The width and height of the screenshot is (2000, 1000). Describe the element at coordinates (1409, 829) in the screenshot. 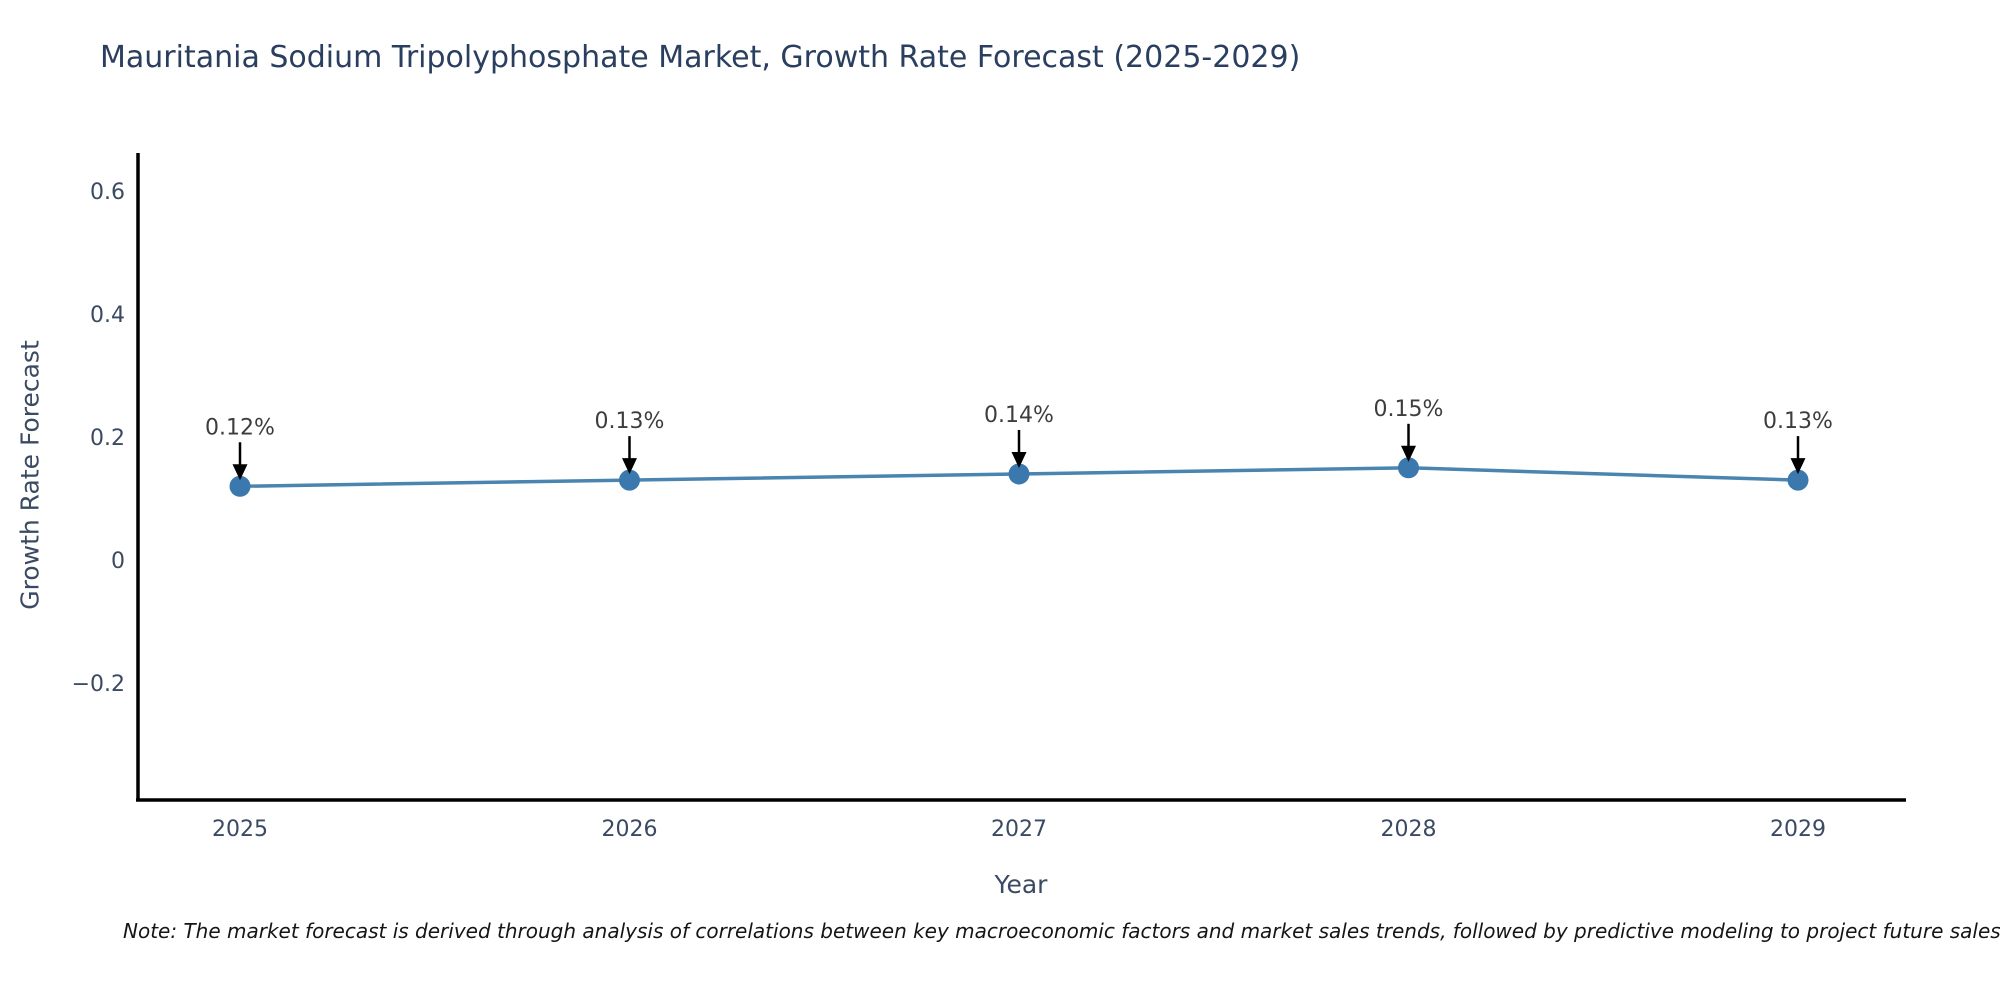

I see `x-tick-label: 2028` at that location.